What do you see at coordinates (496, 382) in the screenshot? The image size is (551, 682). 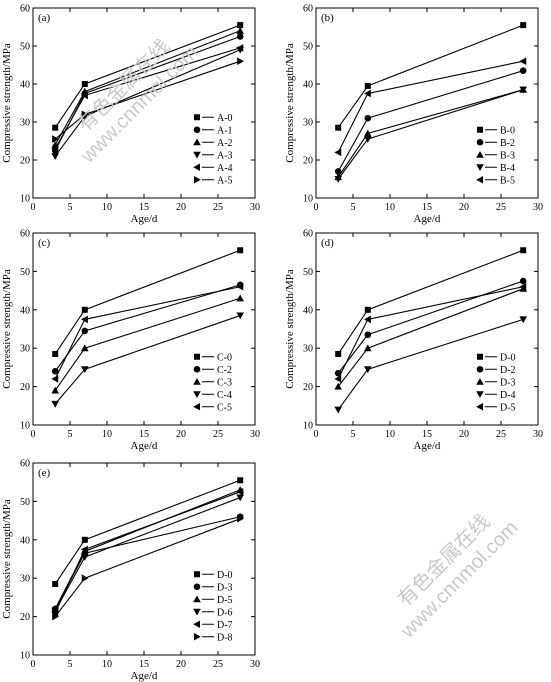 I see `legend: D-0 D-2D-3 D-4D-5` at bounding box center [496, 382].